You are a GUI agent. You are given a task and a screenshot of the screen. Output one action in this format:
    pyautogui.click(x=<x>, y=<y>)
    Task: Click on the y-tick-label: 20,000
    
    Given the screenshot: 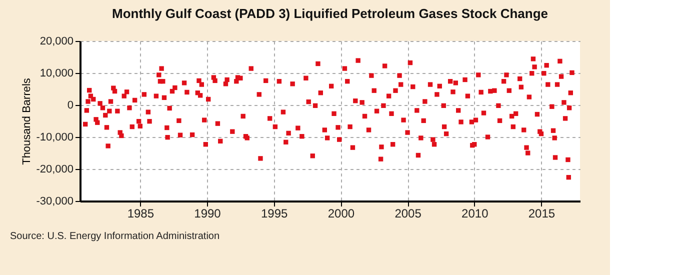 What is the action you would take?
    pyautogui.click(x=57, y=42)
    